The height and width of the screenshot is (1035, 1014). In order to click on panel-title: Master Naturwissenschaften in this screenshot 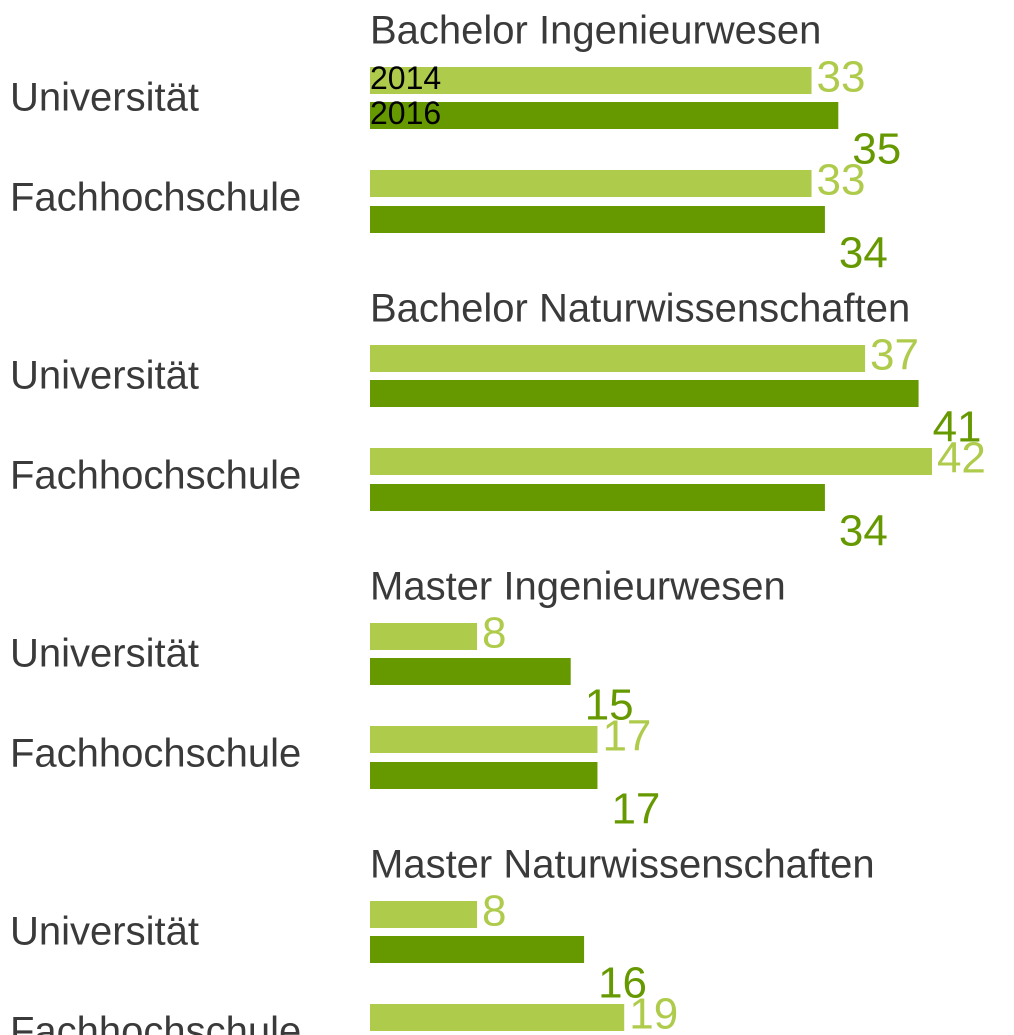, I will do `click(622, 865)`.